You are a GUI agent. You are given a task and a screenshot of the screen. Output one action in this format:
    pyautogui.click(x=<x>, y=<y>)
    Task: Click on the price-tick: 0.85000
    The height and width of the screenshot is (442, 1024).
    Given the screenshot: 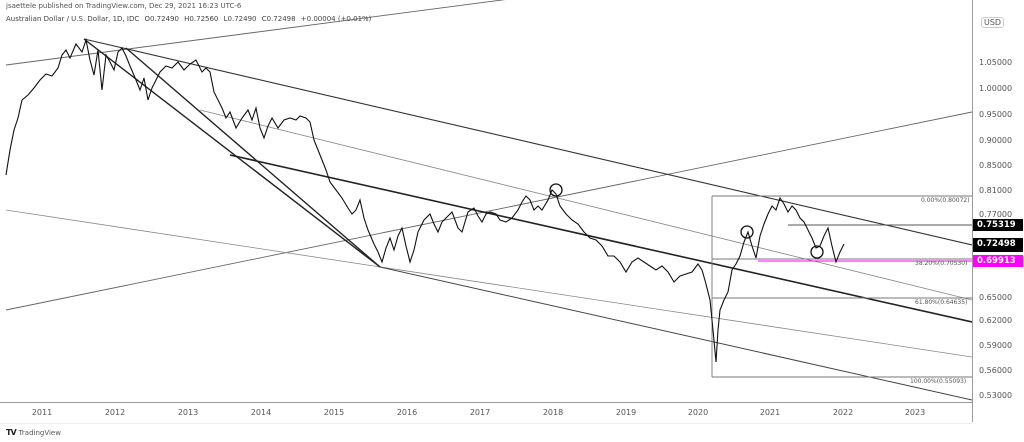 What is the action you would take?
    pyautogui.click(x=996, y=165)
    